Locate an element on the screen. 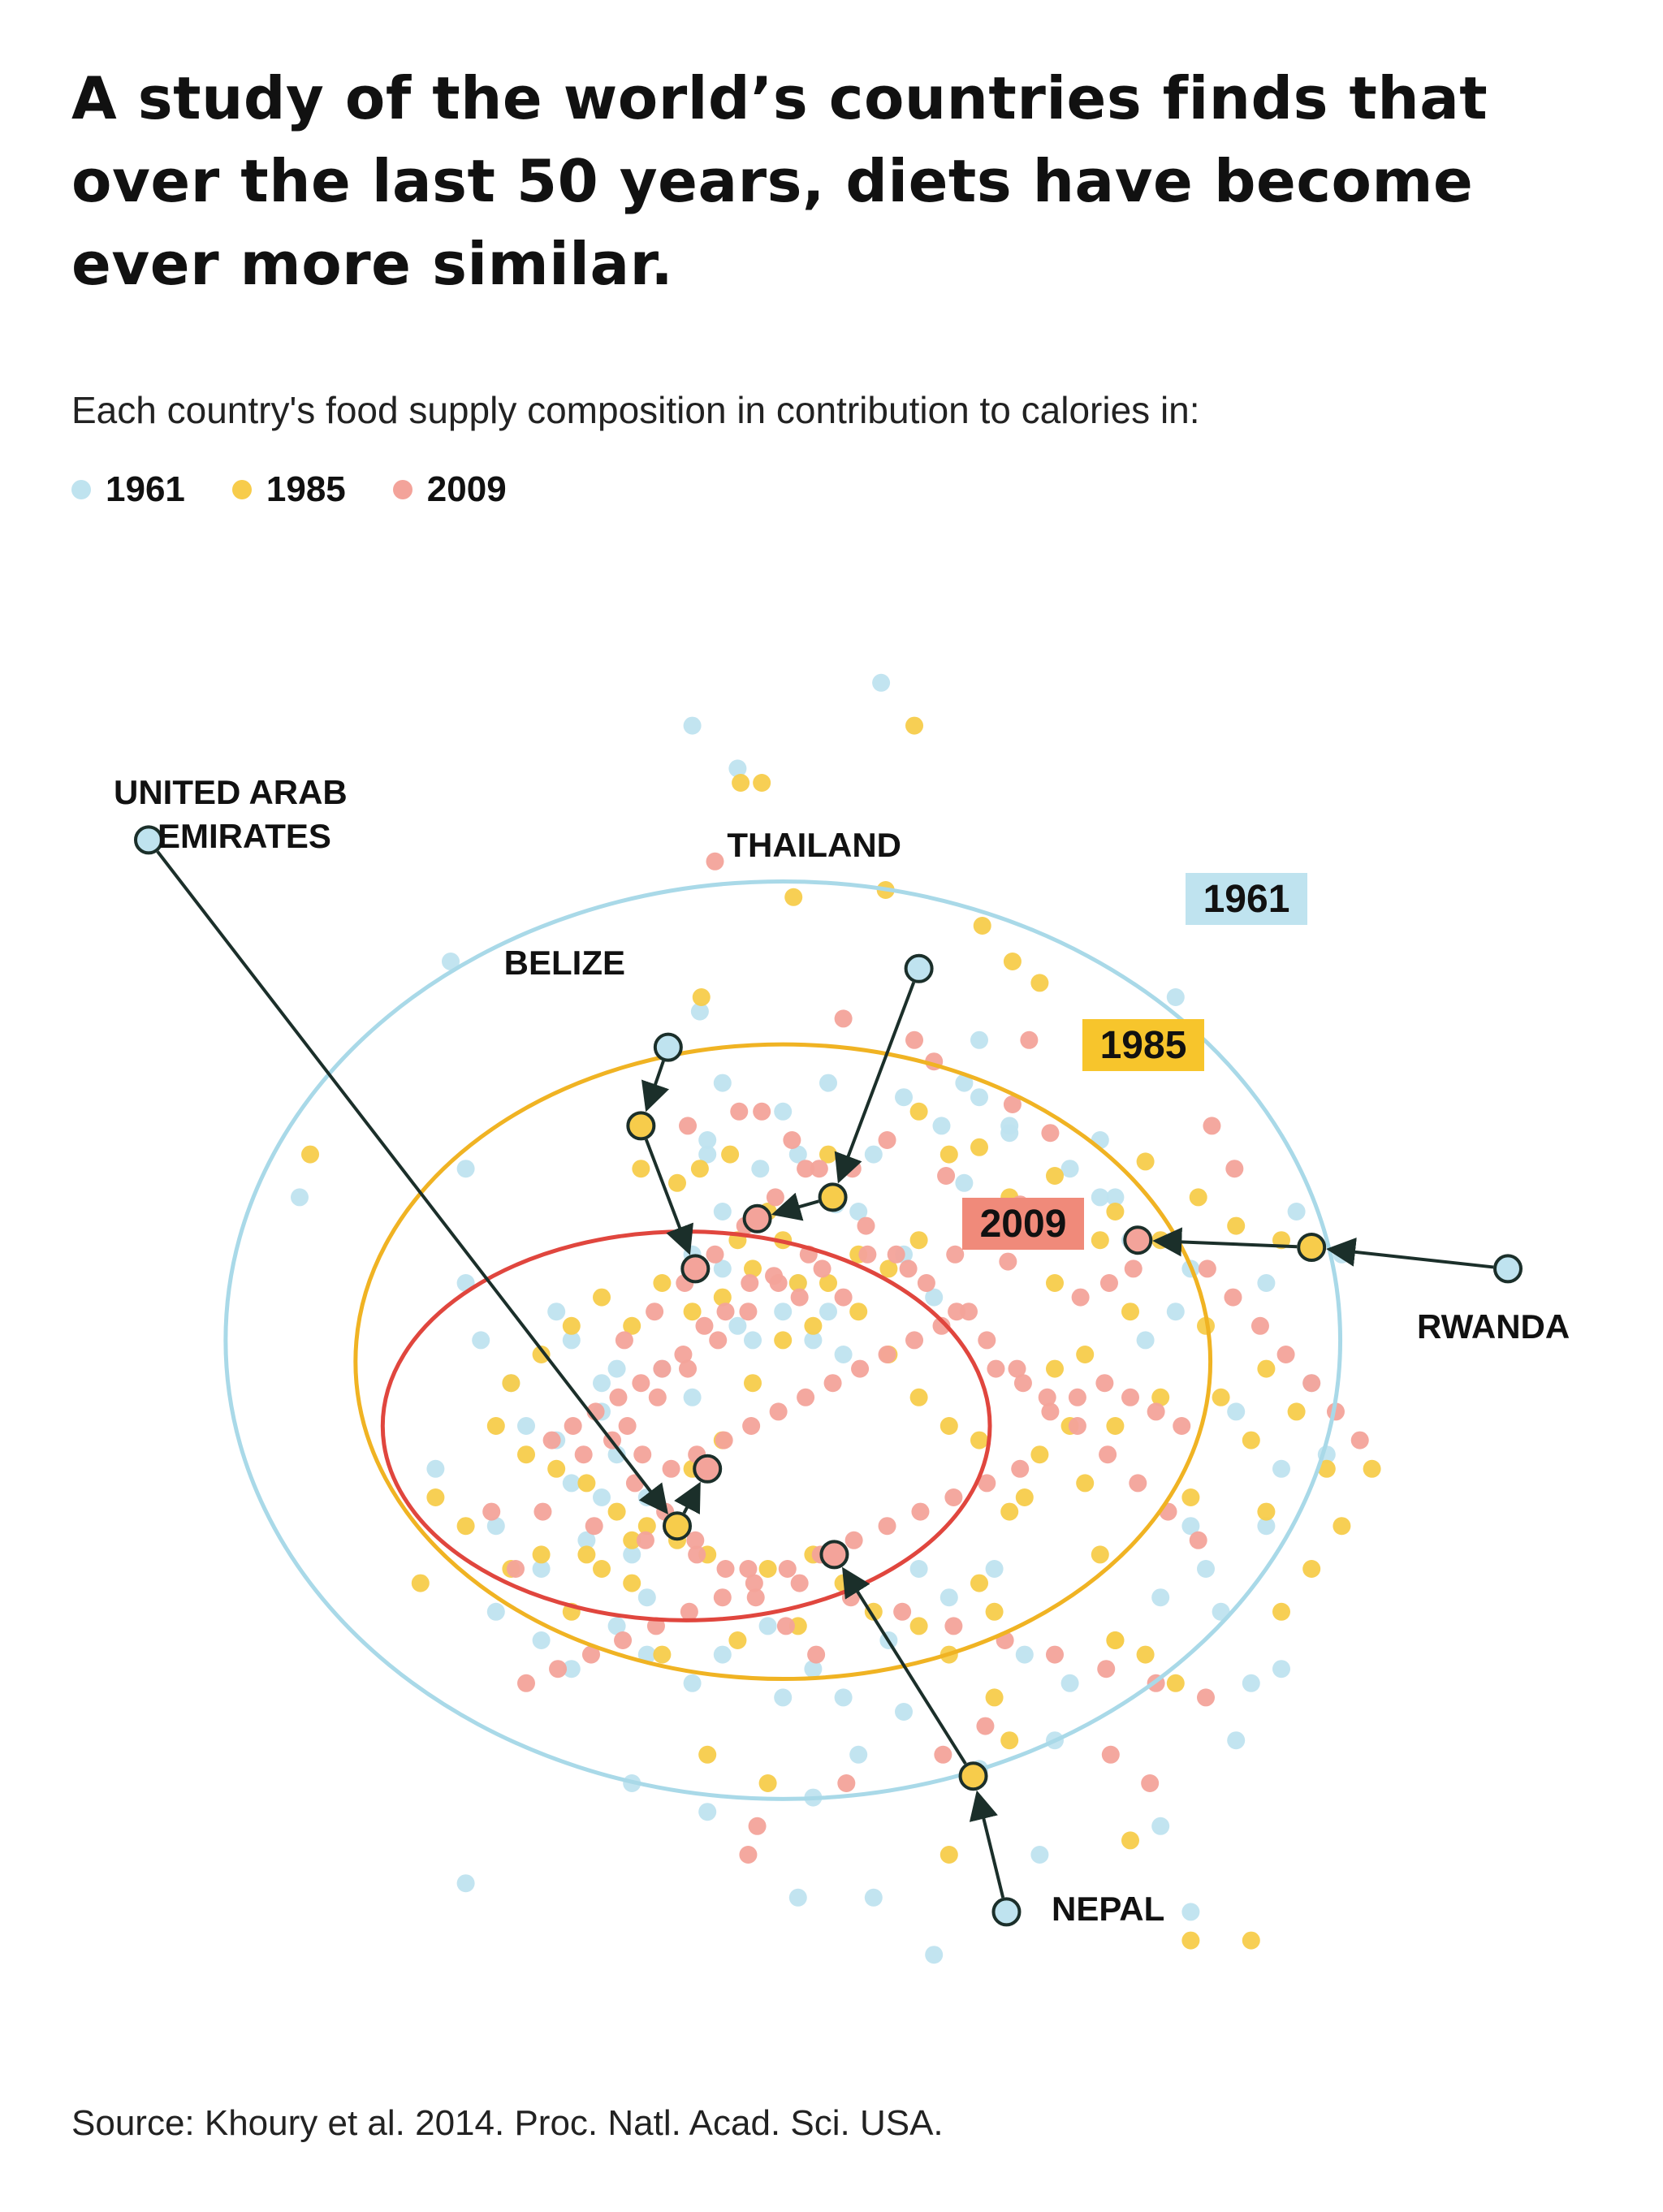  arrow-united-arab-emirates-1985-2009 is located at coordinates (687, 1497).